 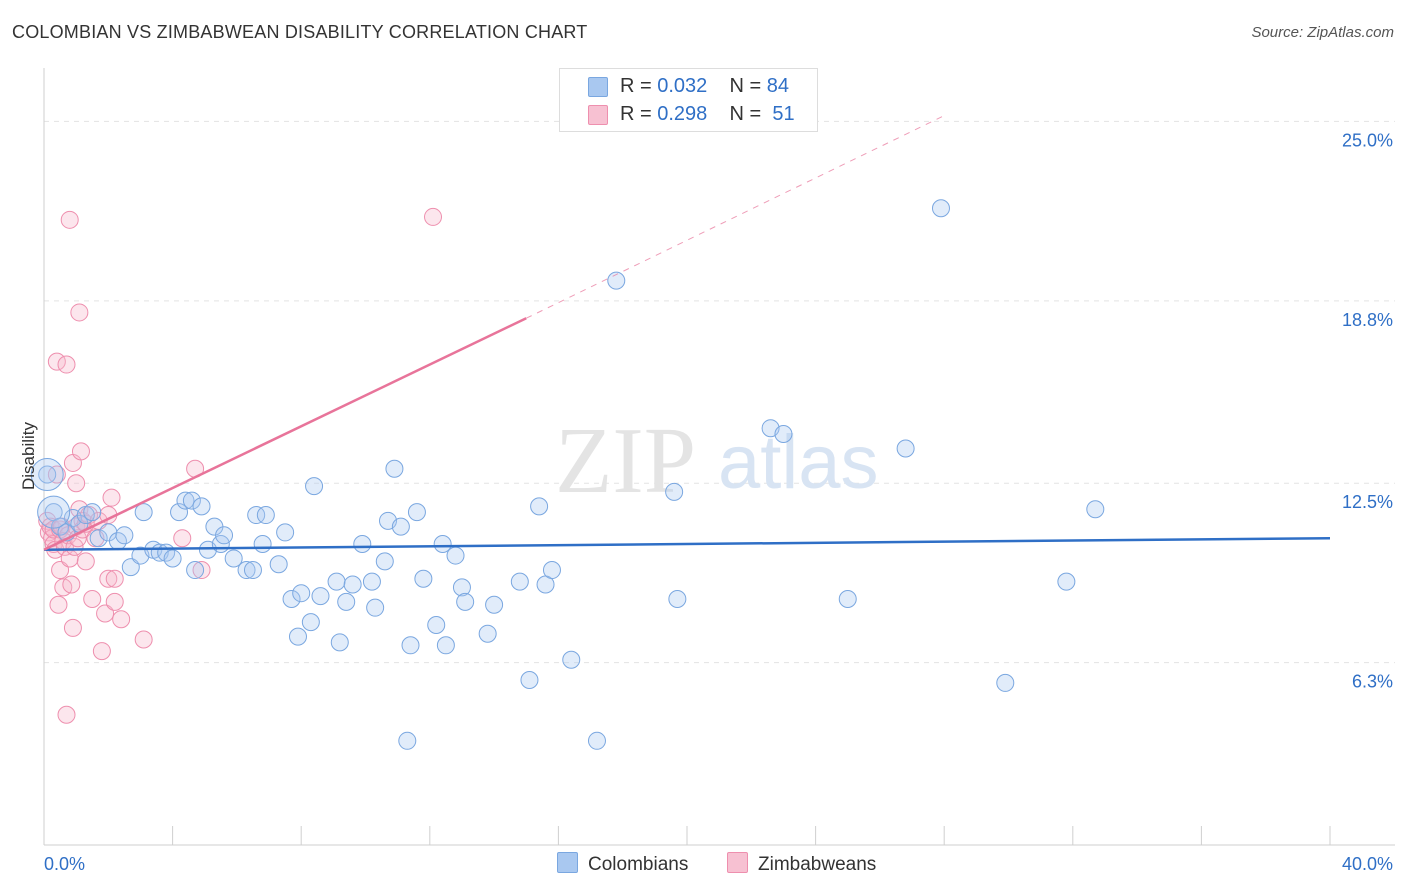 What do you see at coordinates (625, 461) in the screenshot?
I see `watermark-zip: ZIP` at bounding box center [625, 461].